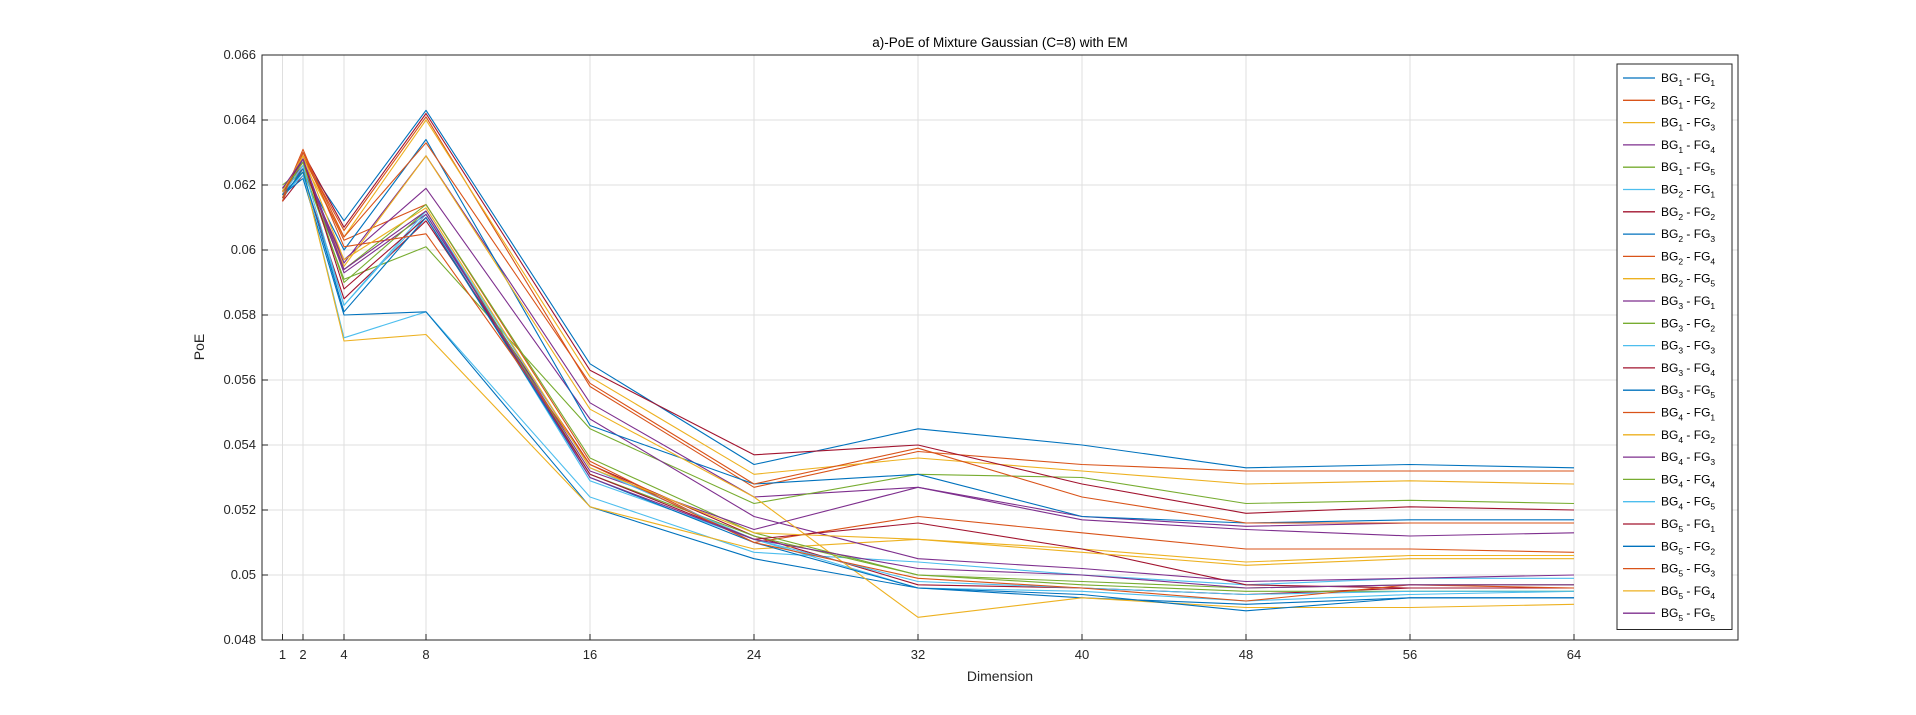 The image size is (1916, 715). What do you see at coordinates (1688, 391) in the screenshot?
I see `legend-label: BG3 - FG5` at bounding box center [1688, 391].